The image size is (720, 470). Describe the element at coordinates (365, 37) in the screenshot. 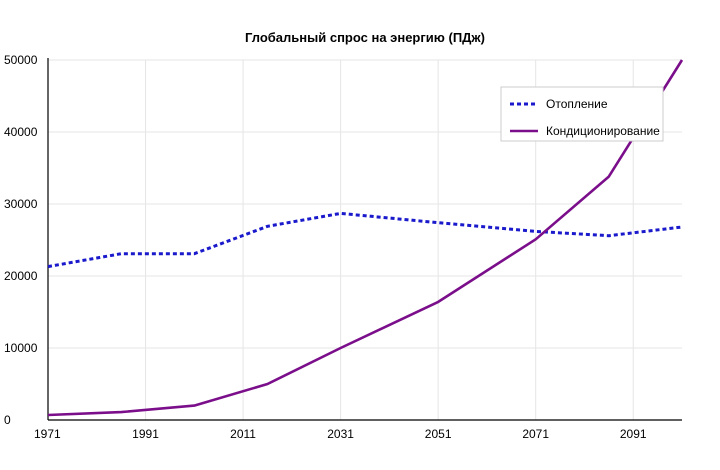

I see `chart-title: Глобальный спрос на энергию (ПДж)` at that location.